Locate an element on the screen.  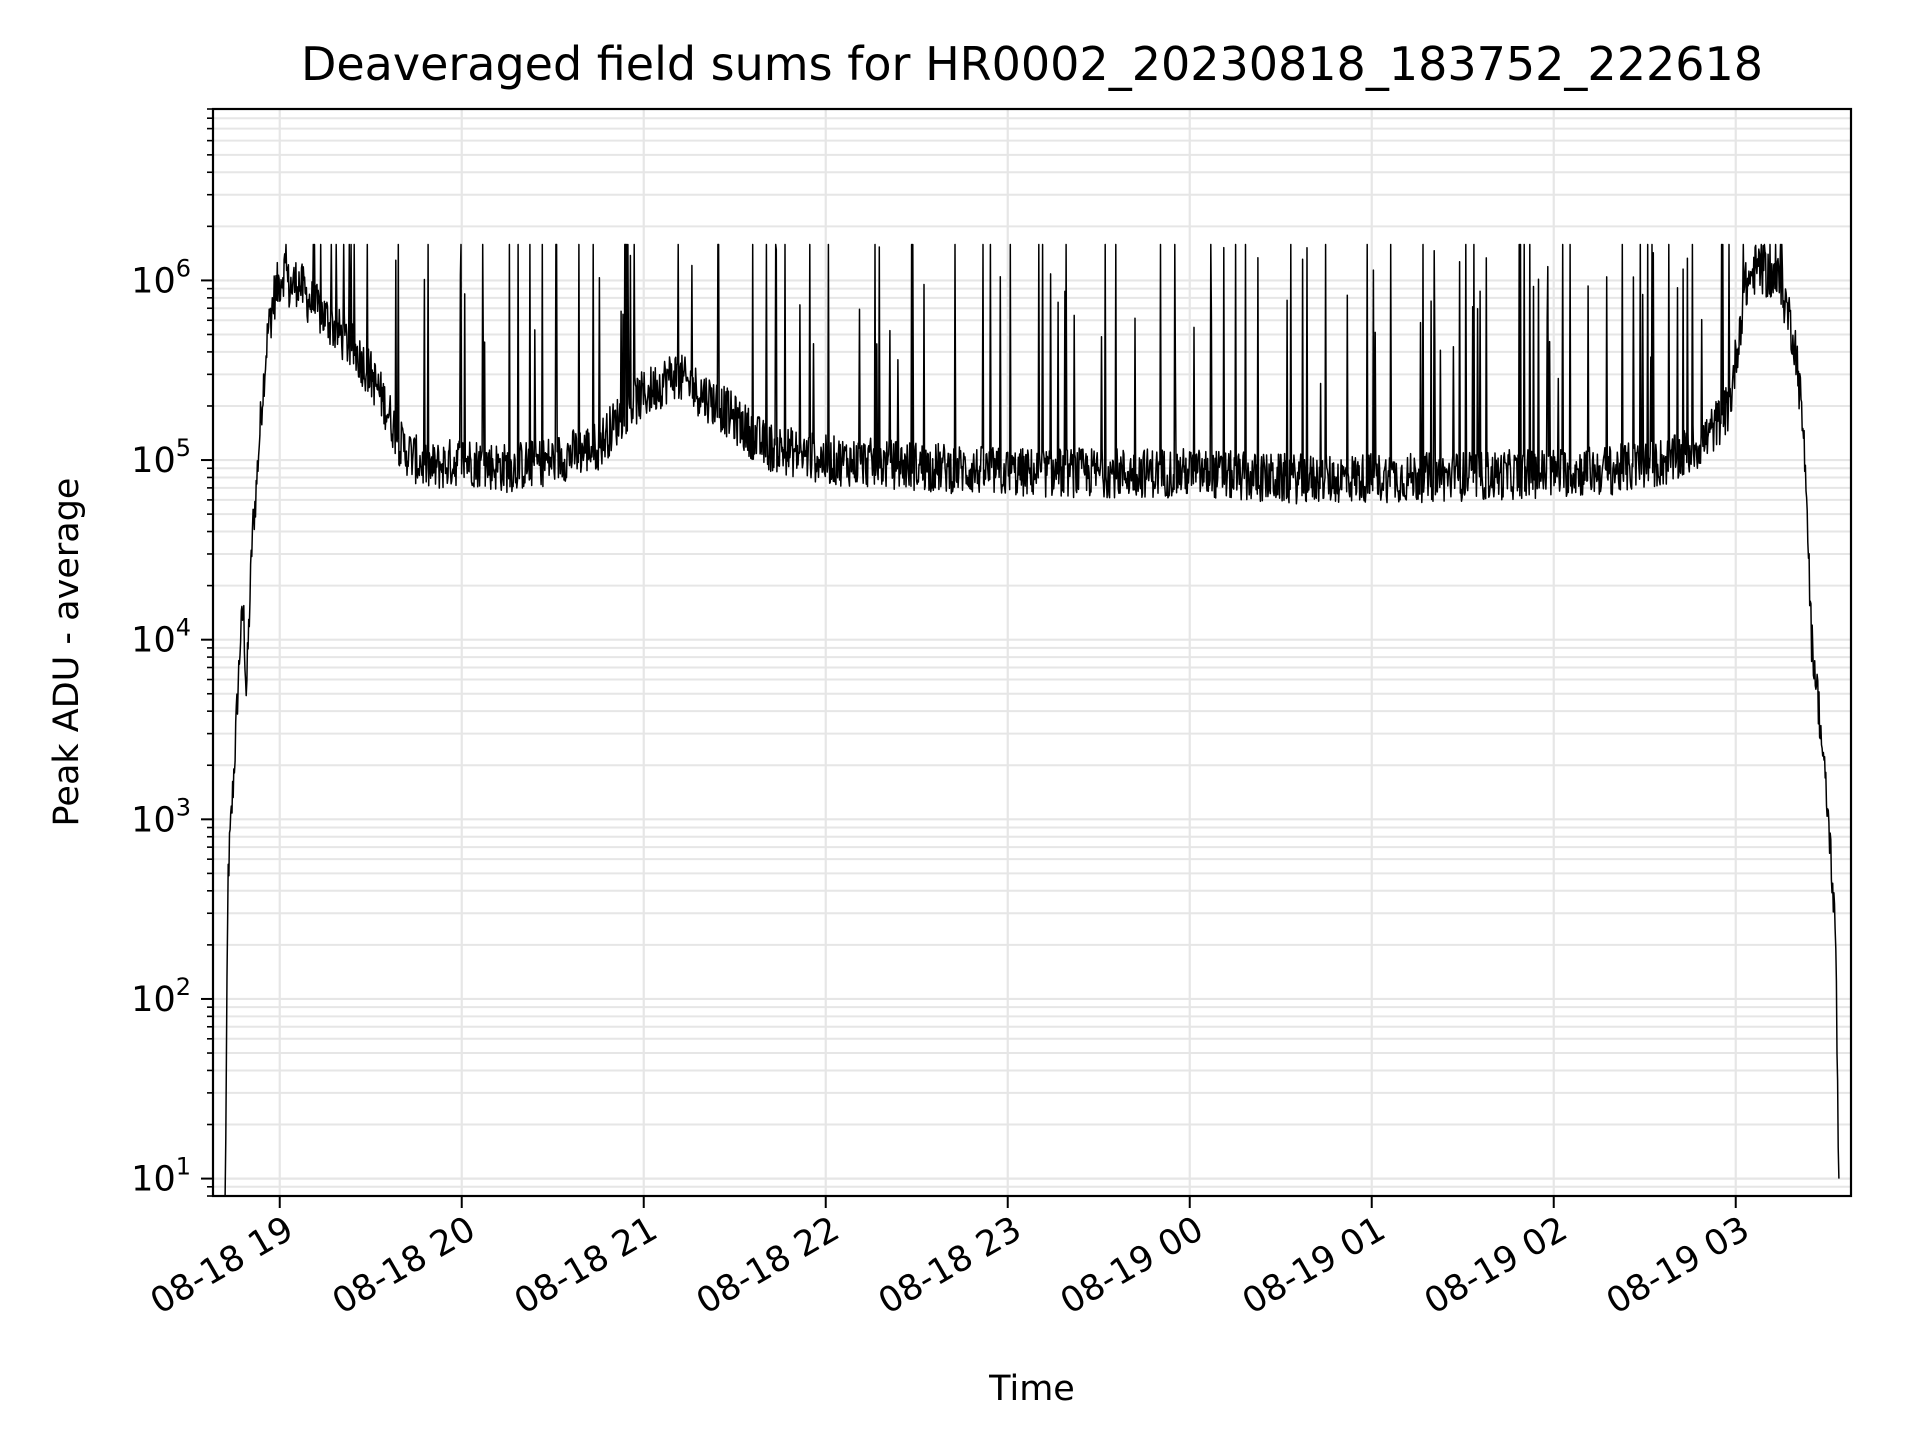
y-axis-label: Peak ADU - average is located at coordinates (67, 652).